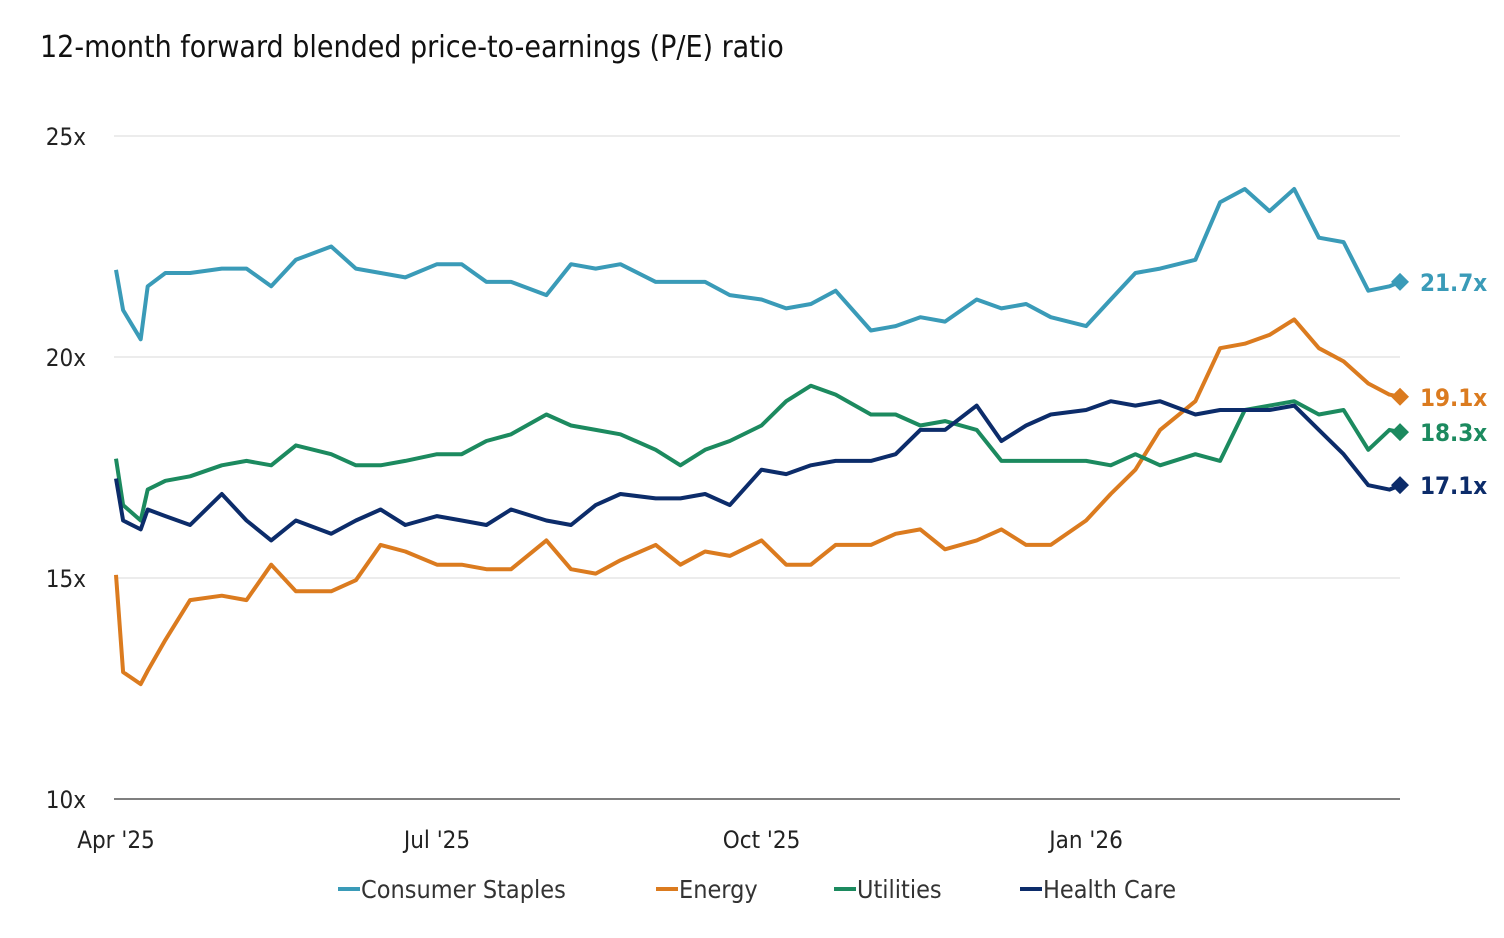 The height and width of the screenshot is (938, 1504). Describe the element at coordinates (1453, 398) in the screenshot. I see `end-value-label: 19.1x` at that location.